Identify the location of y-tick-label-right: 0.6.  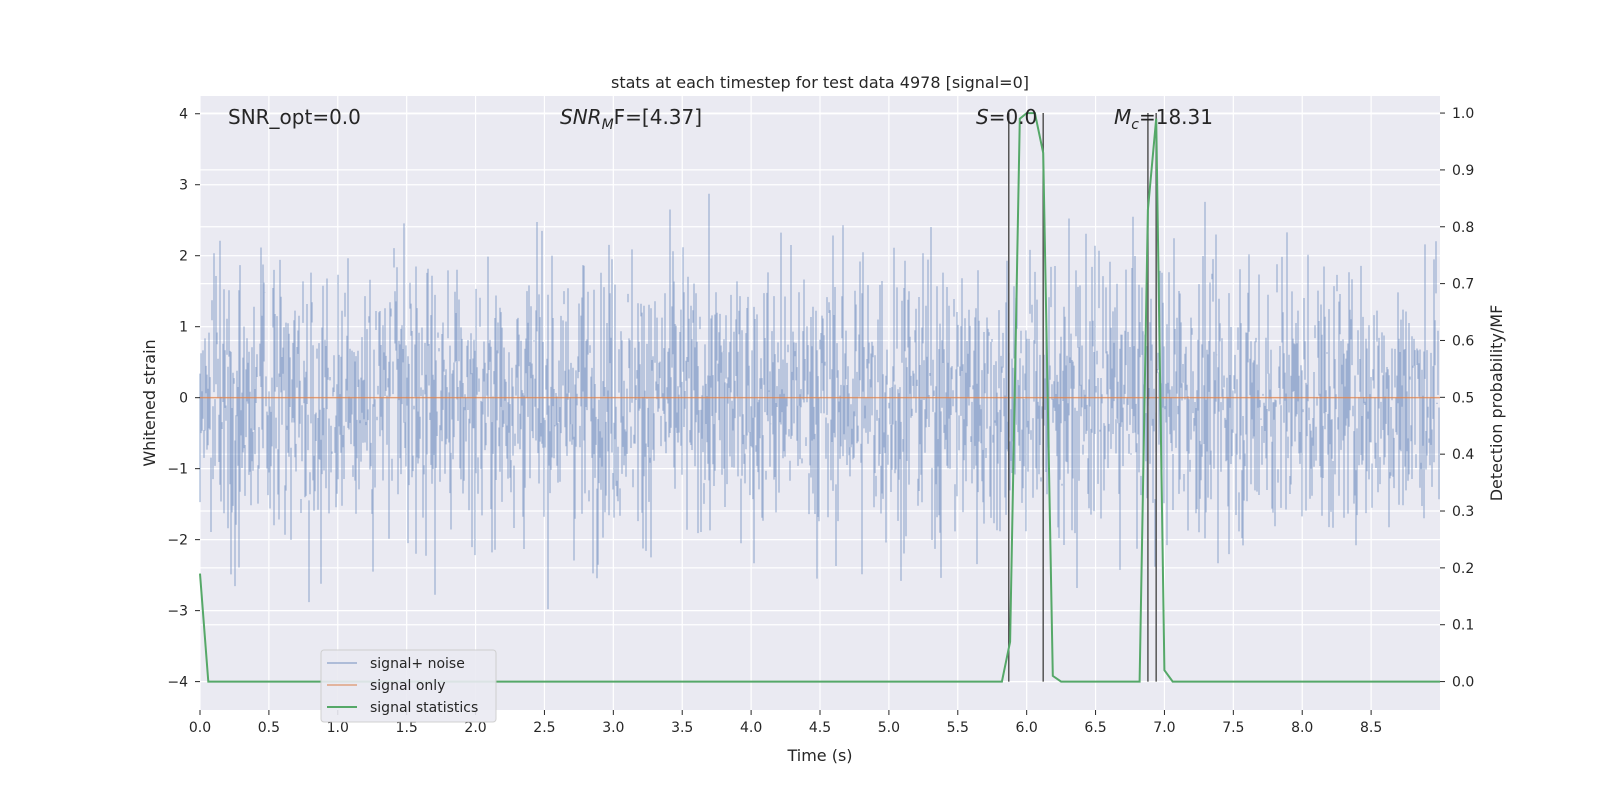
(1463, 341).